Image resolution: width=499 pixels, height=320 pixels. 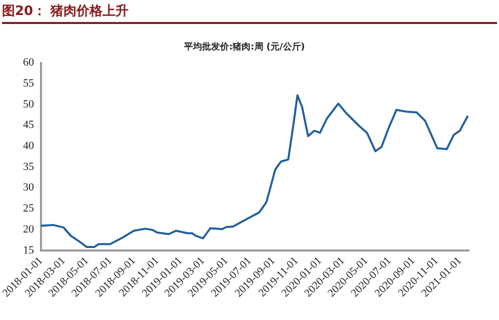 I want to click on y-tick-label: 50, so click(x=28, y=104).